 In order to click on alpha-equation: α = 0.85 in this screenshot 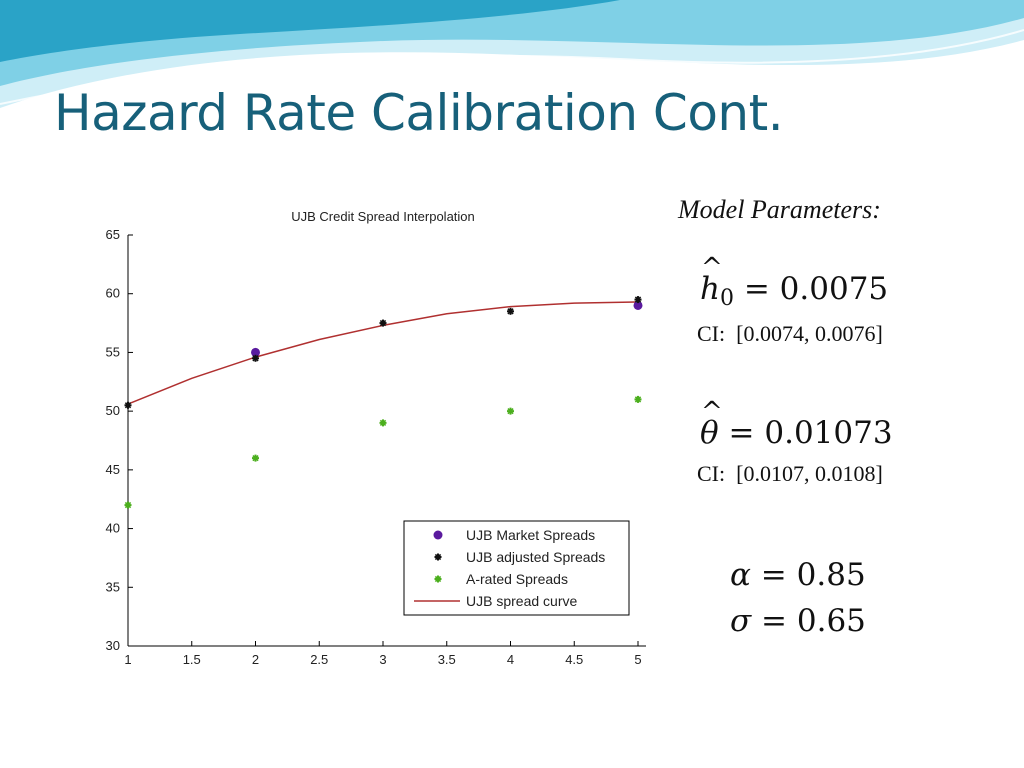, I will do `click(798, 575)`.